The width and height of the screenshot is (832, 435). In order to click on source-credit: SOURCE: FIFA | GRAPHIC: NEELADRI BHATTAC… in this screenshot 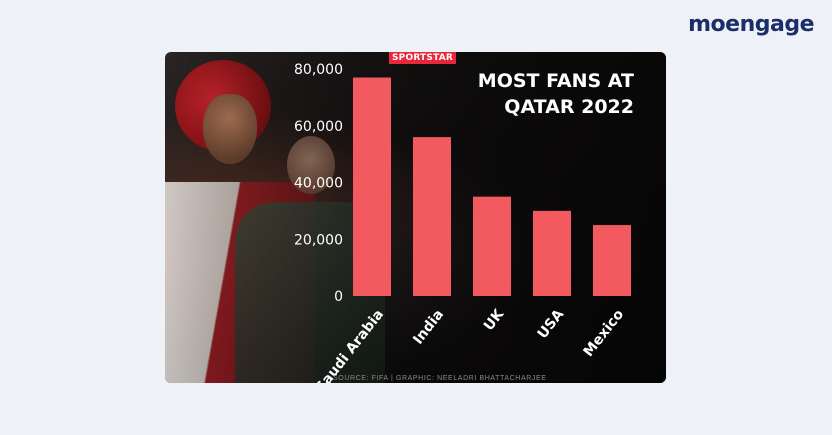, I will do `click(440, 378)`.